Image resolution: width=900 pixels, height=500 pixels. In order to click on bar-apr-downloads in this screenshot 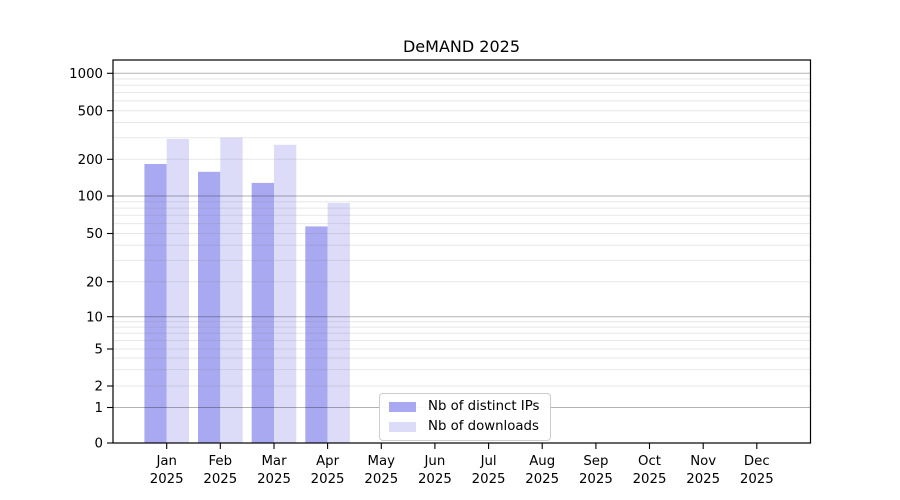, I will do `click(338, 322)`.